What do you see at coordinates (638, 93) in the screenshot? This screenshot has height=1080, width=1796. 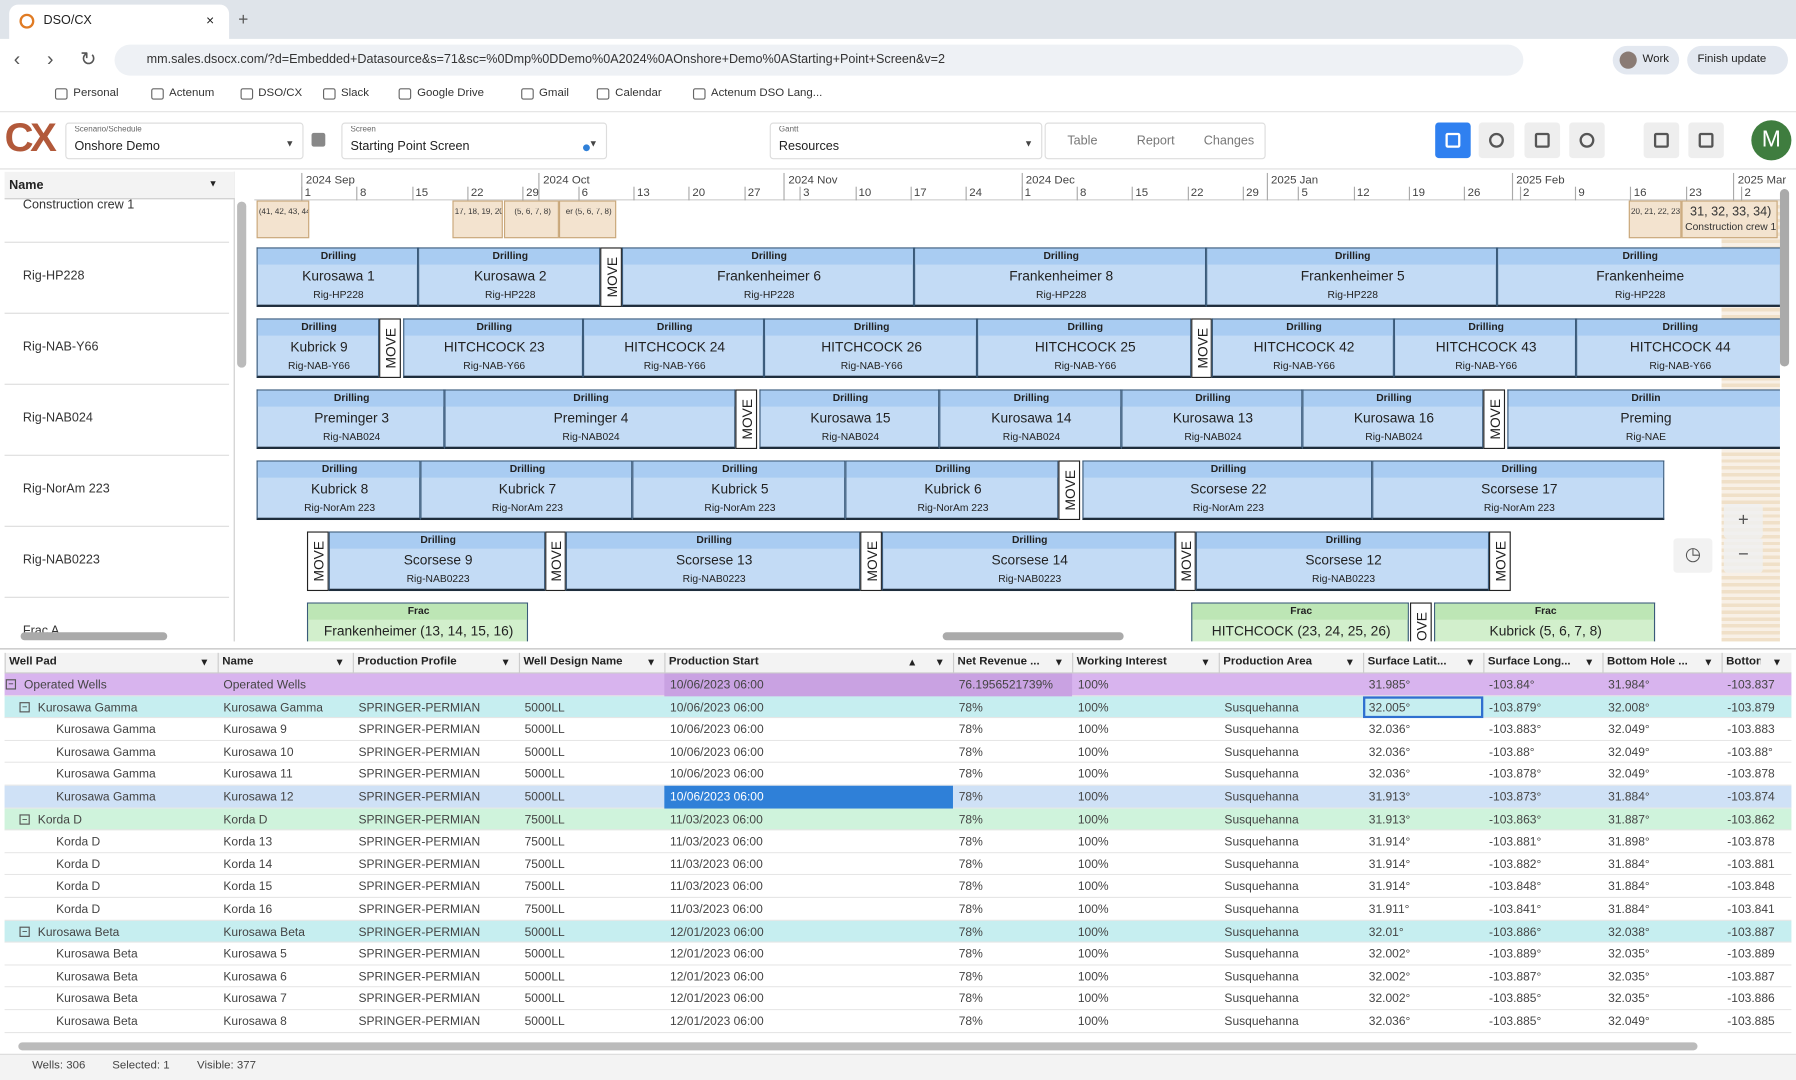 I see `bookmark: Calendar` at bounding box center [638, 93].